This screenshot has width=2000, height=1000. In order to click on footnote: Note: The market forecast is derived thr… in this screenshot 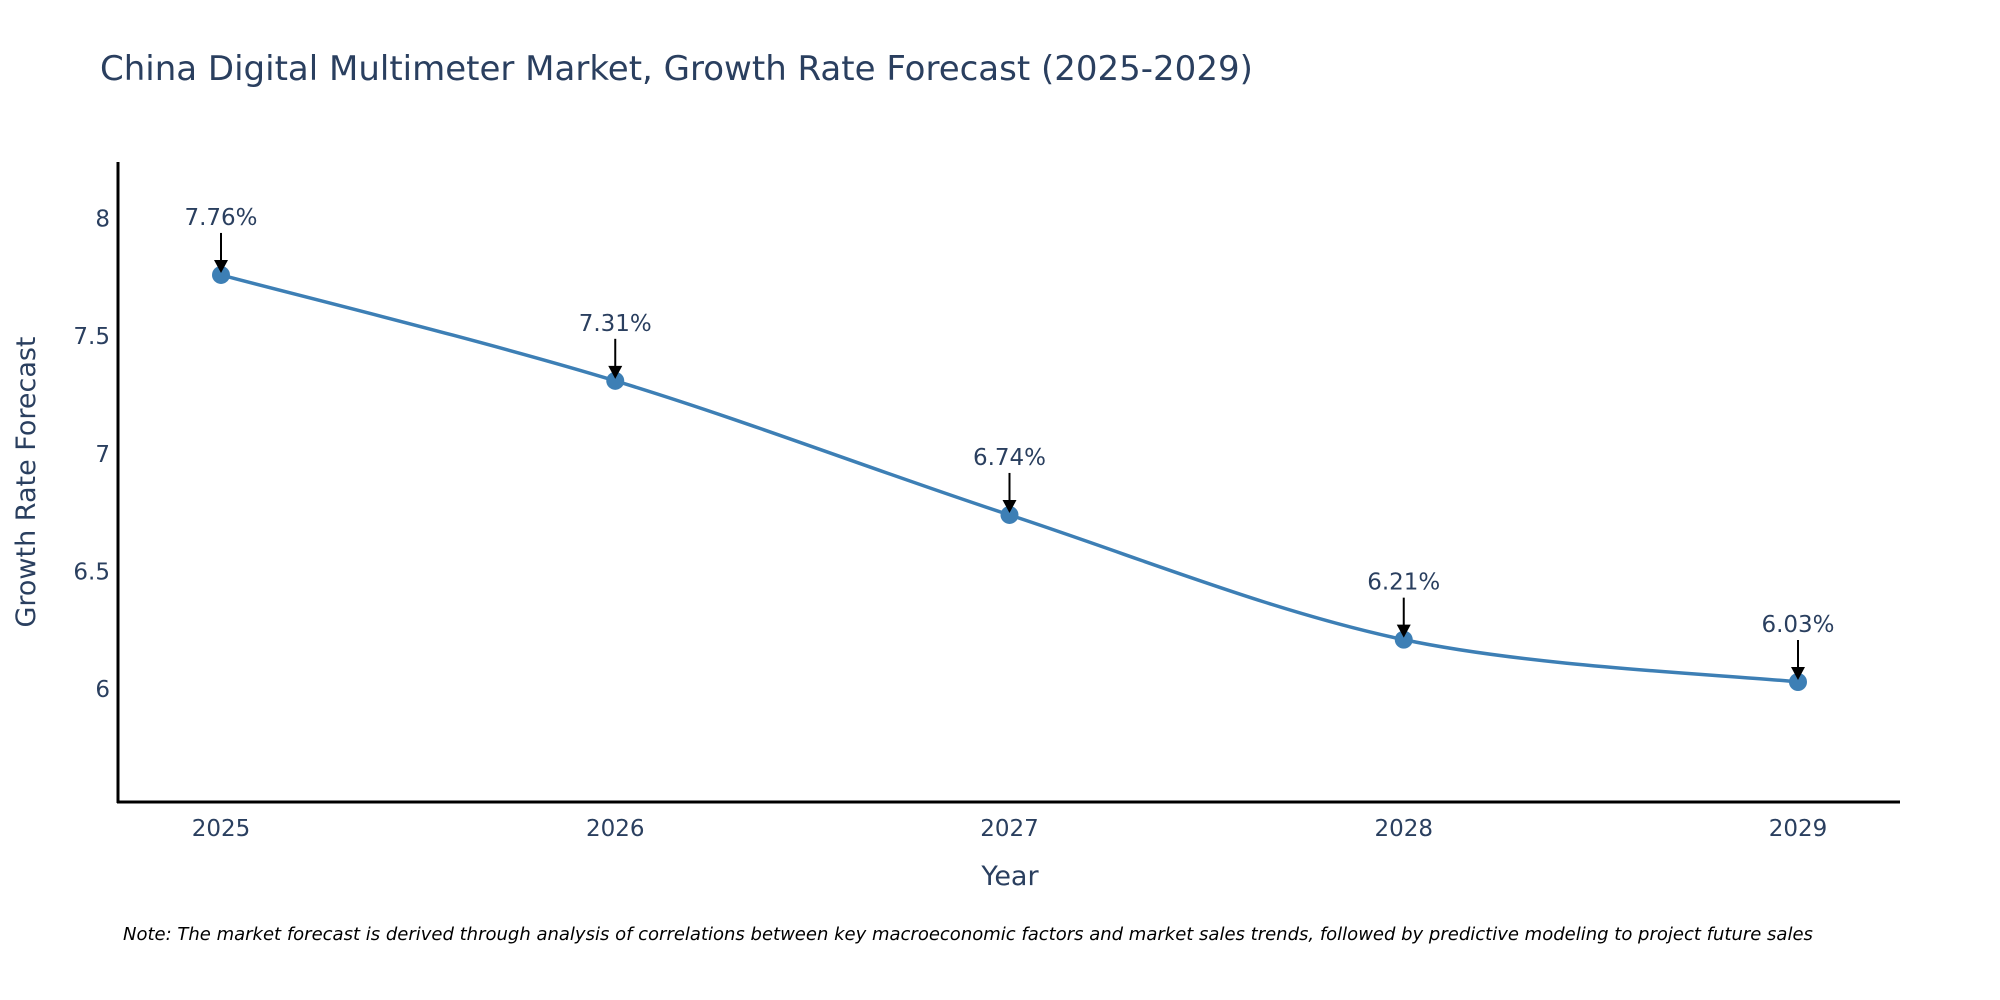, I will do `click(968, 934)`.